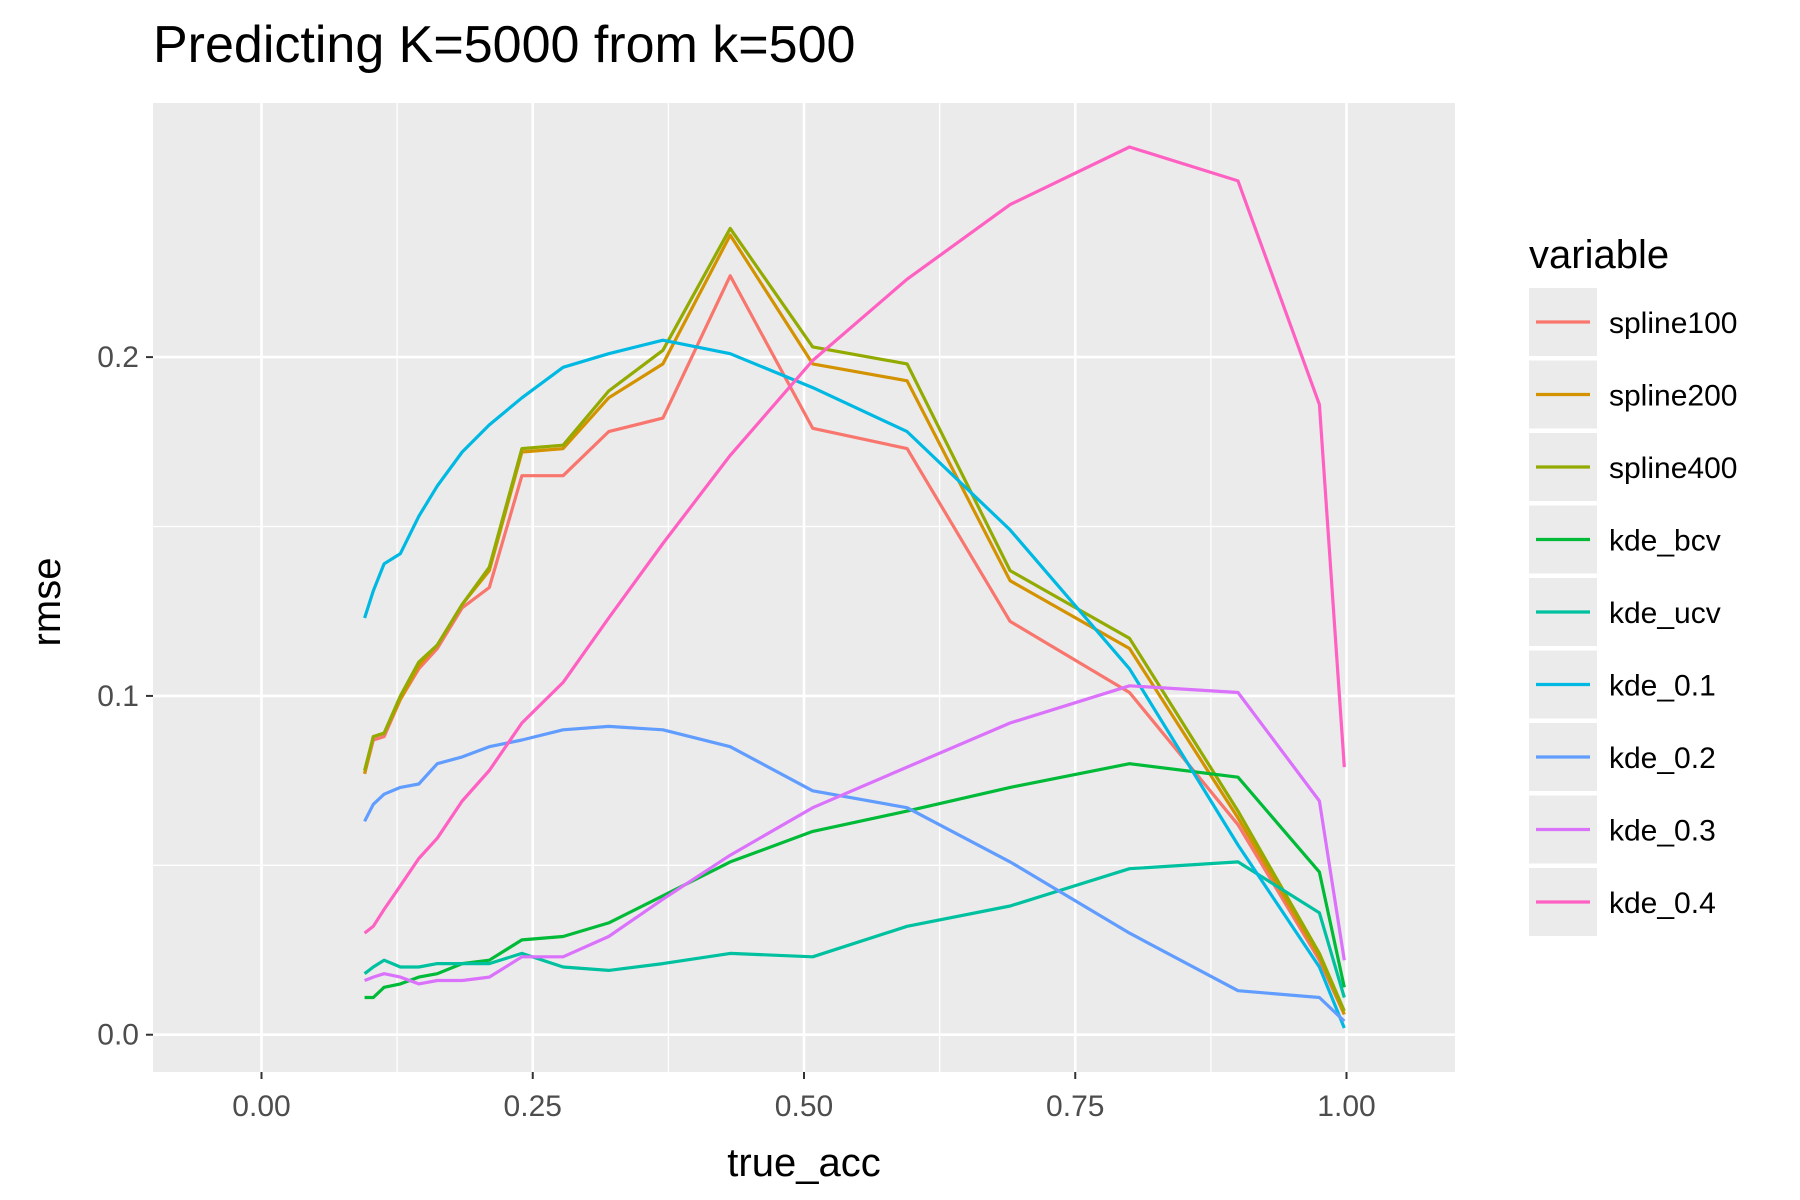 The image size is (1800, 1200). What do you see at coordinates (533, 1106) in the screenshot?
I see `x-tick-label: 0.25` at bounding box center [533, 1106].